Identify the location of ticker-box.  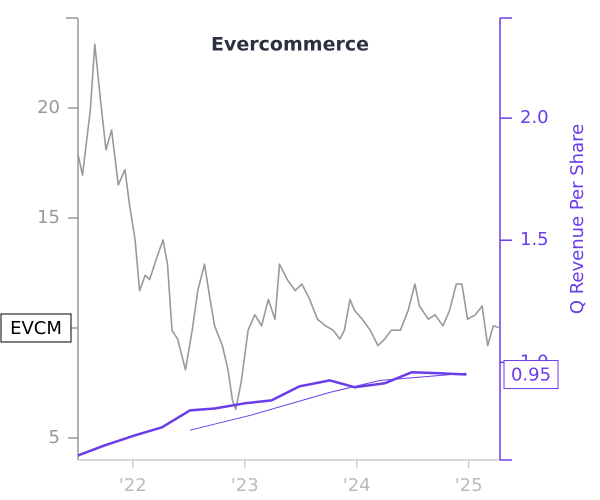
(36, 328).